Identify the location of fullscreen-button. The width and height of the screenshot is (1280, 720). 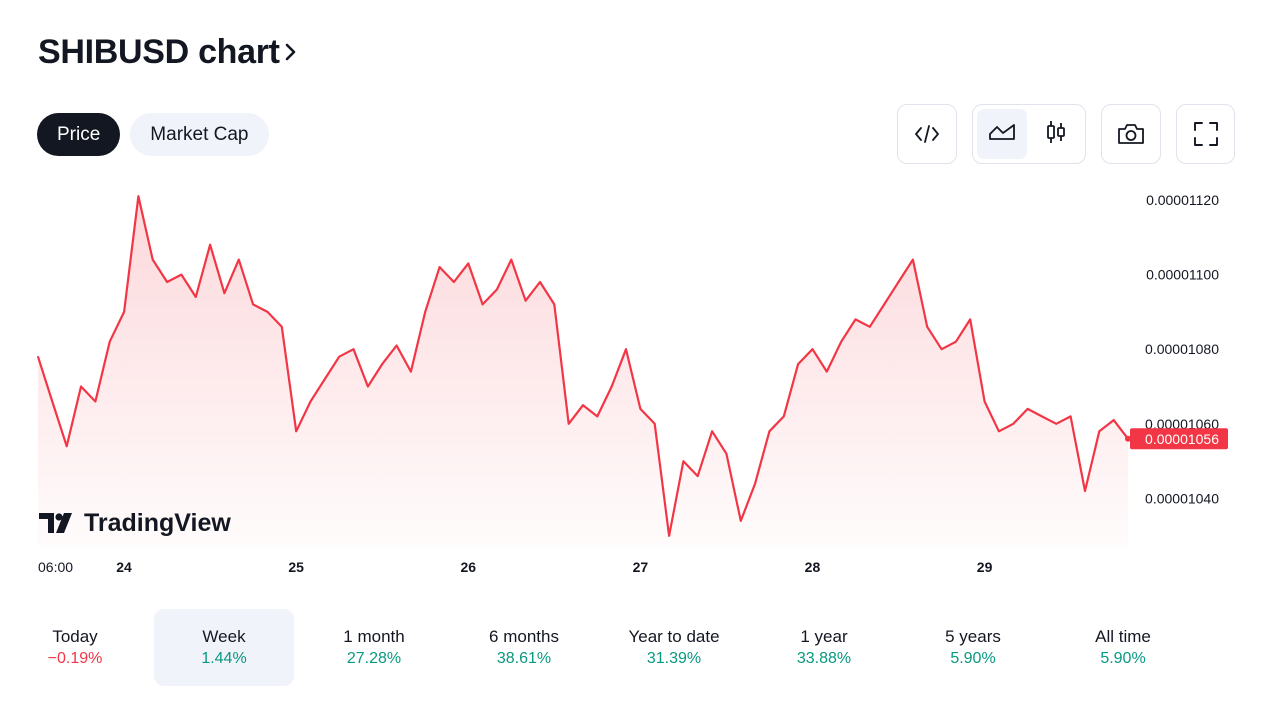
(1205, 134).